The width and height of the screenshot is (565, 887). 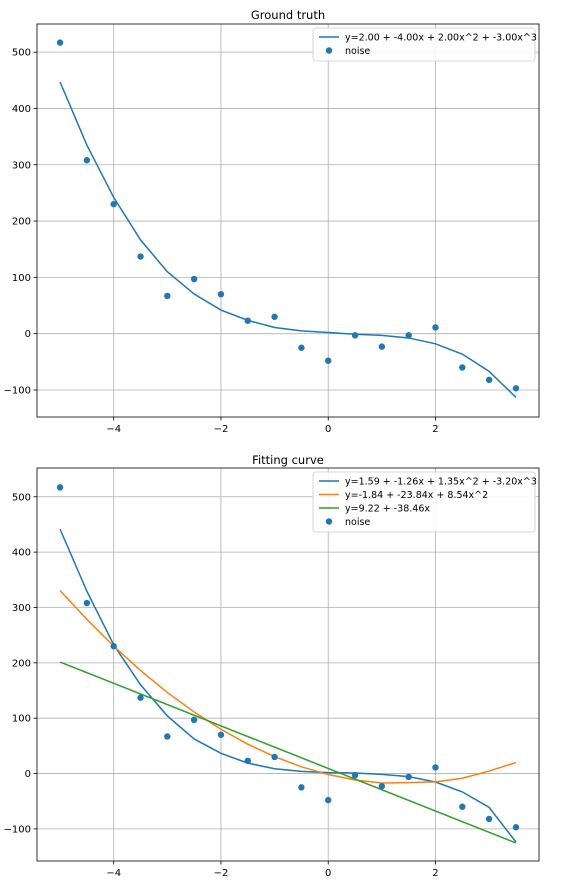 I want to click on legend-label: y=2.00 + -4.00x + 2.00x^2 + -3.00x^3, so click(x=441, y=38).